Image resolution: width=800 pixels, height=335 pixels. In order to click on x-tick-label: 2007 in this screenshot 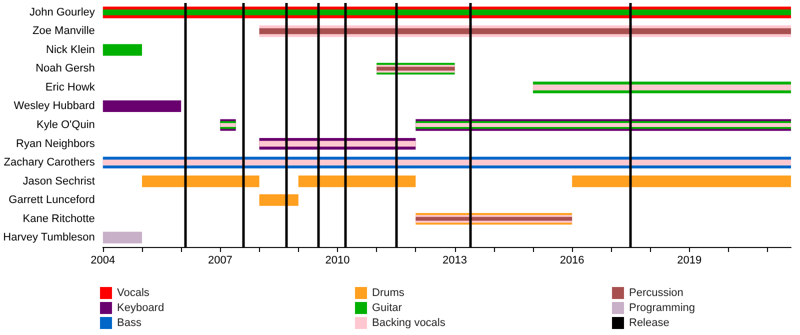, I will do `click(220, 260)`.